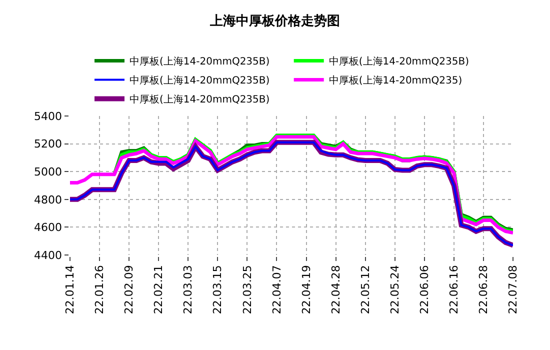  Describe the element at coordinates (513, 289) in the screenshot. I see `x-tick-label: 22.07.08` at that location.